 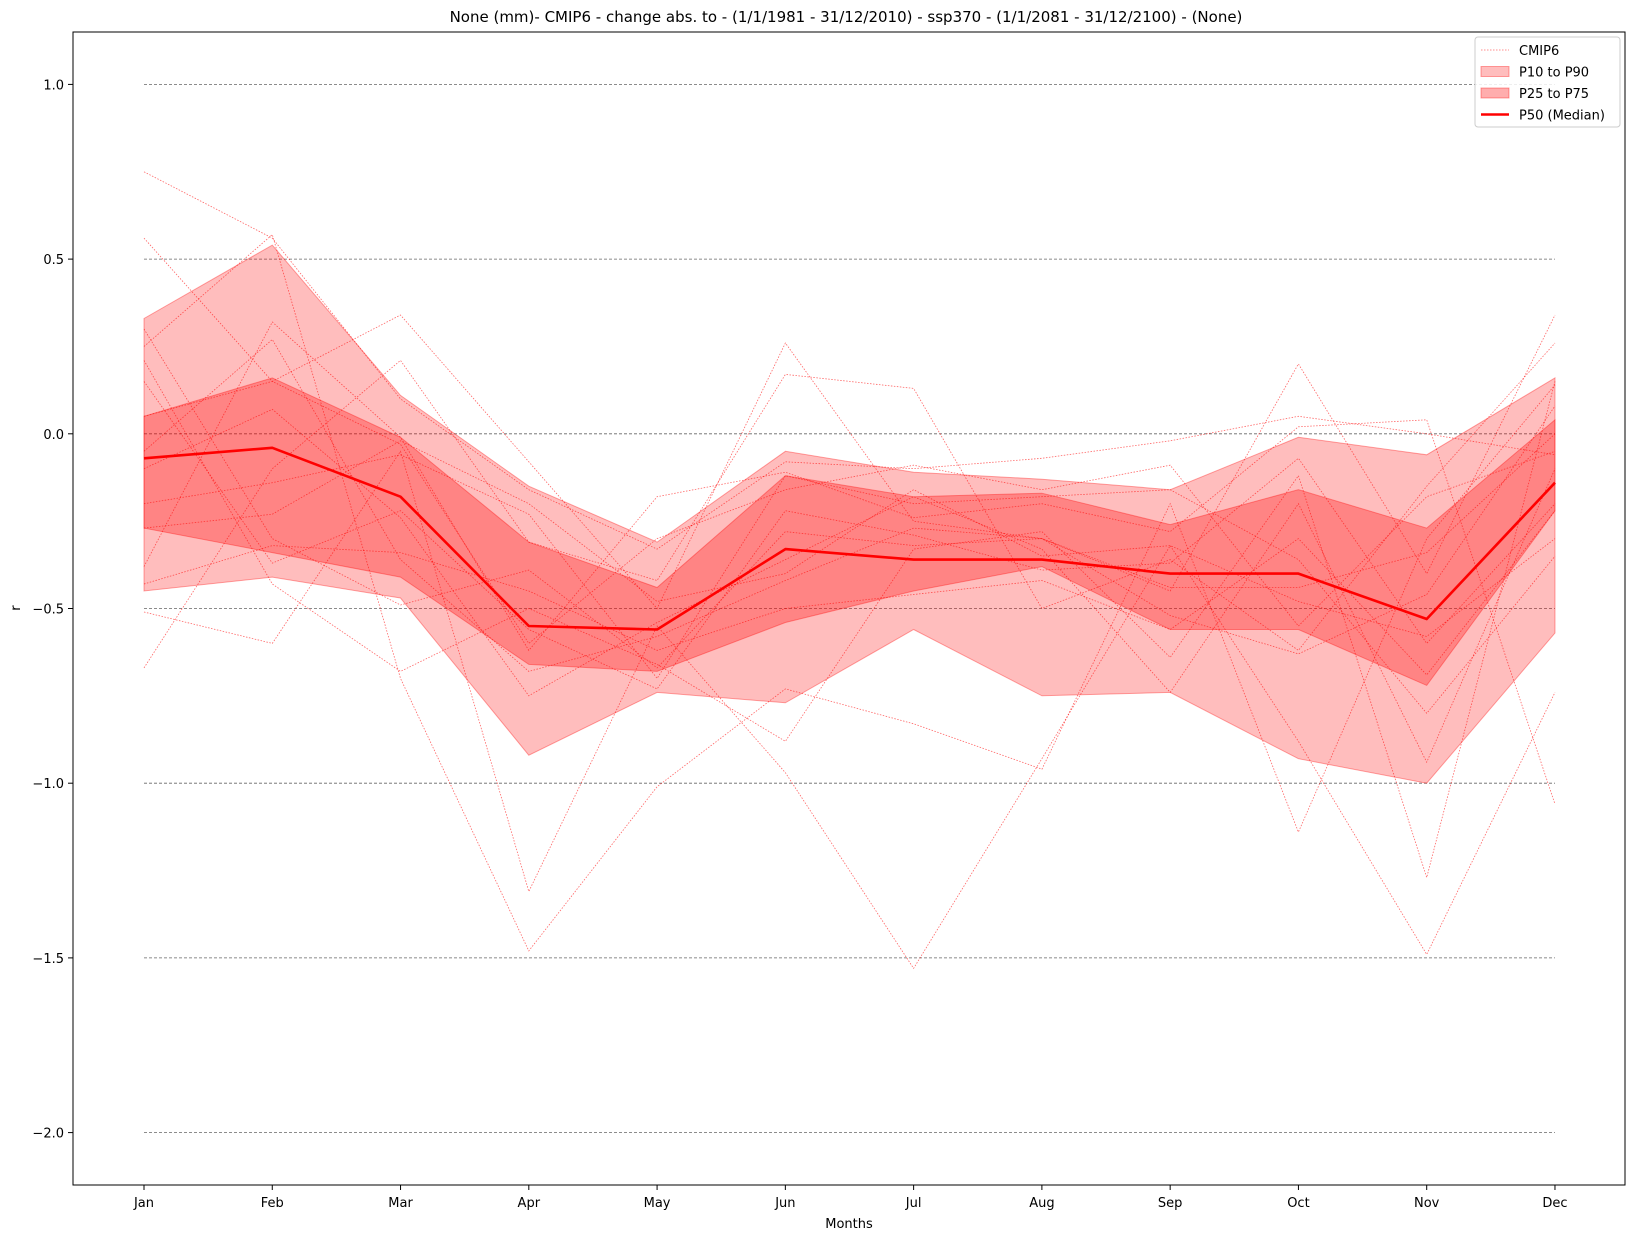 I want to click on legend-label: P25 to P75, so click(x=1554, y=94).